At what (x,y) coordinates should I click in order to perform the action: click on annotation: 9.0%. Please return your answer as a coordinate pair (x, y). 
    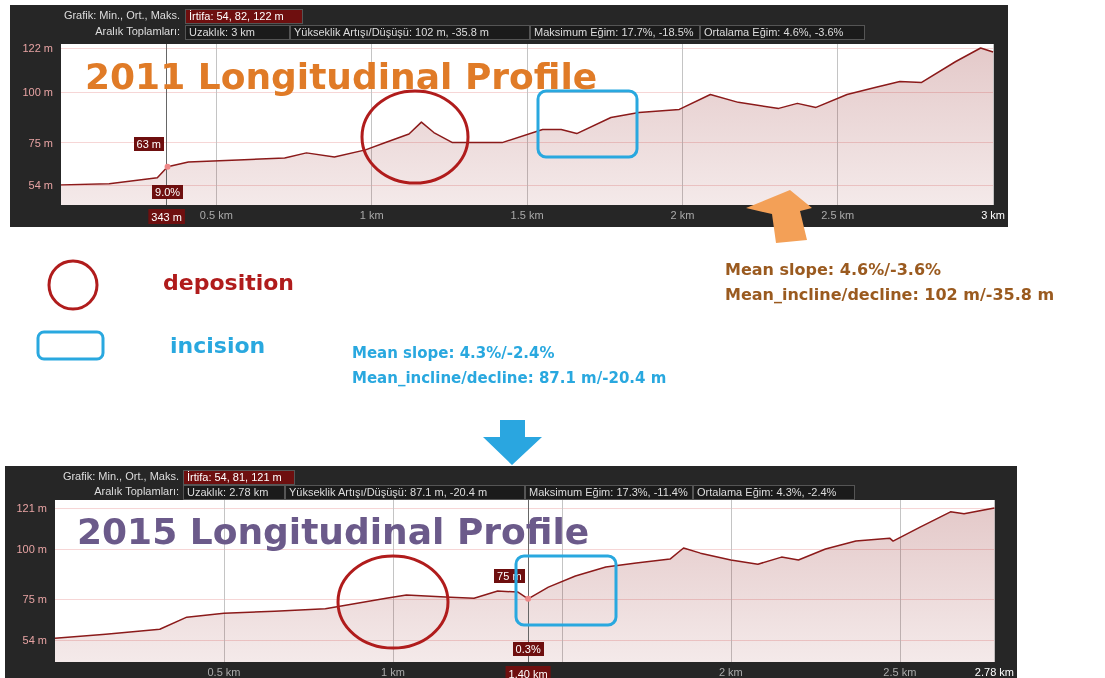
    Looking at the image, I should click on (168, 192).